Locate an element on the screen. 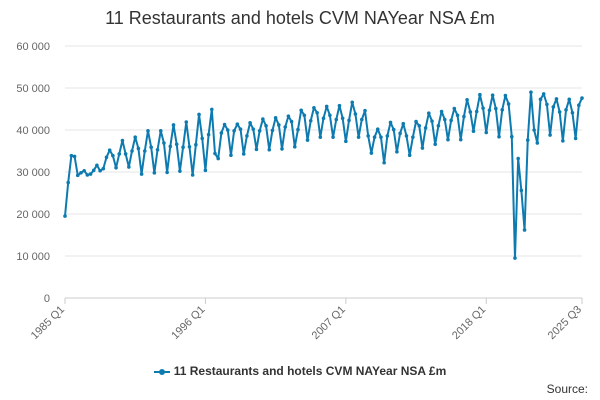 The height and width of the screenshot is (400, 600). y-tick-label: 10 000 is located at coordinates (33, 257).